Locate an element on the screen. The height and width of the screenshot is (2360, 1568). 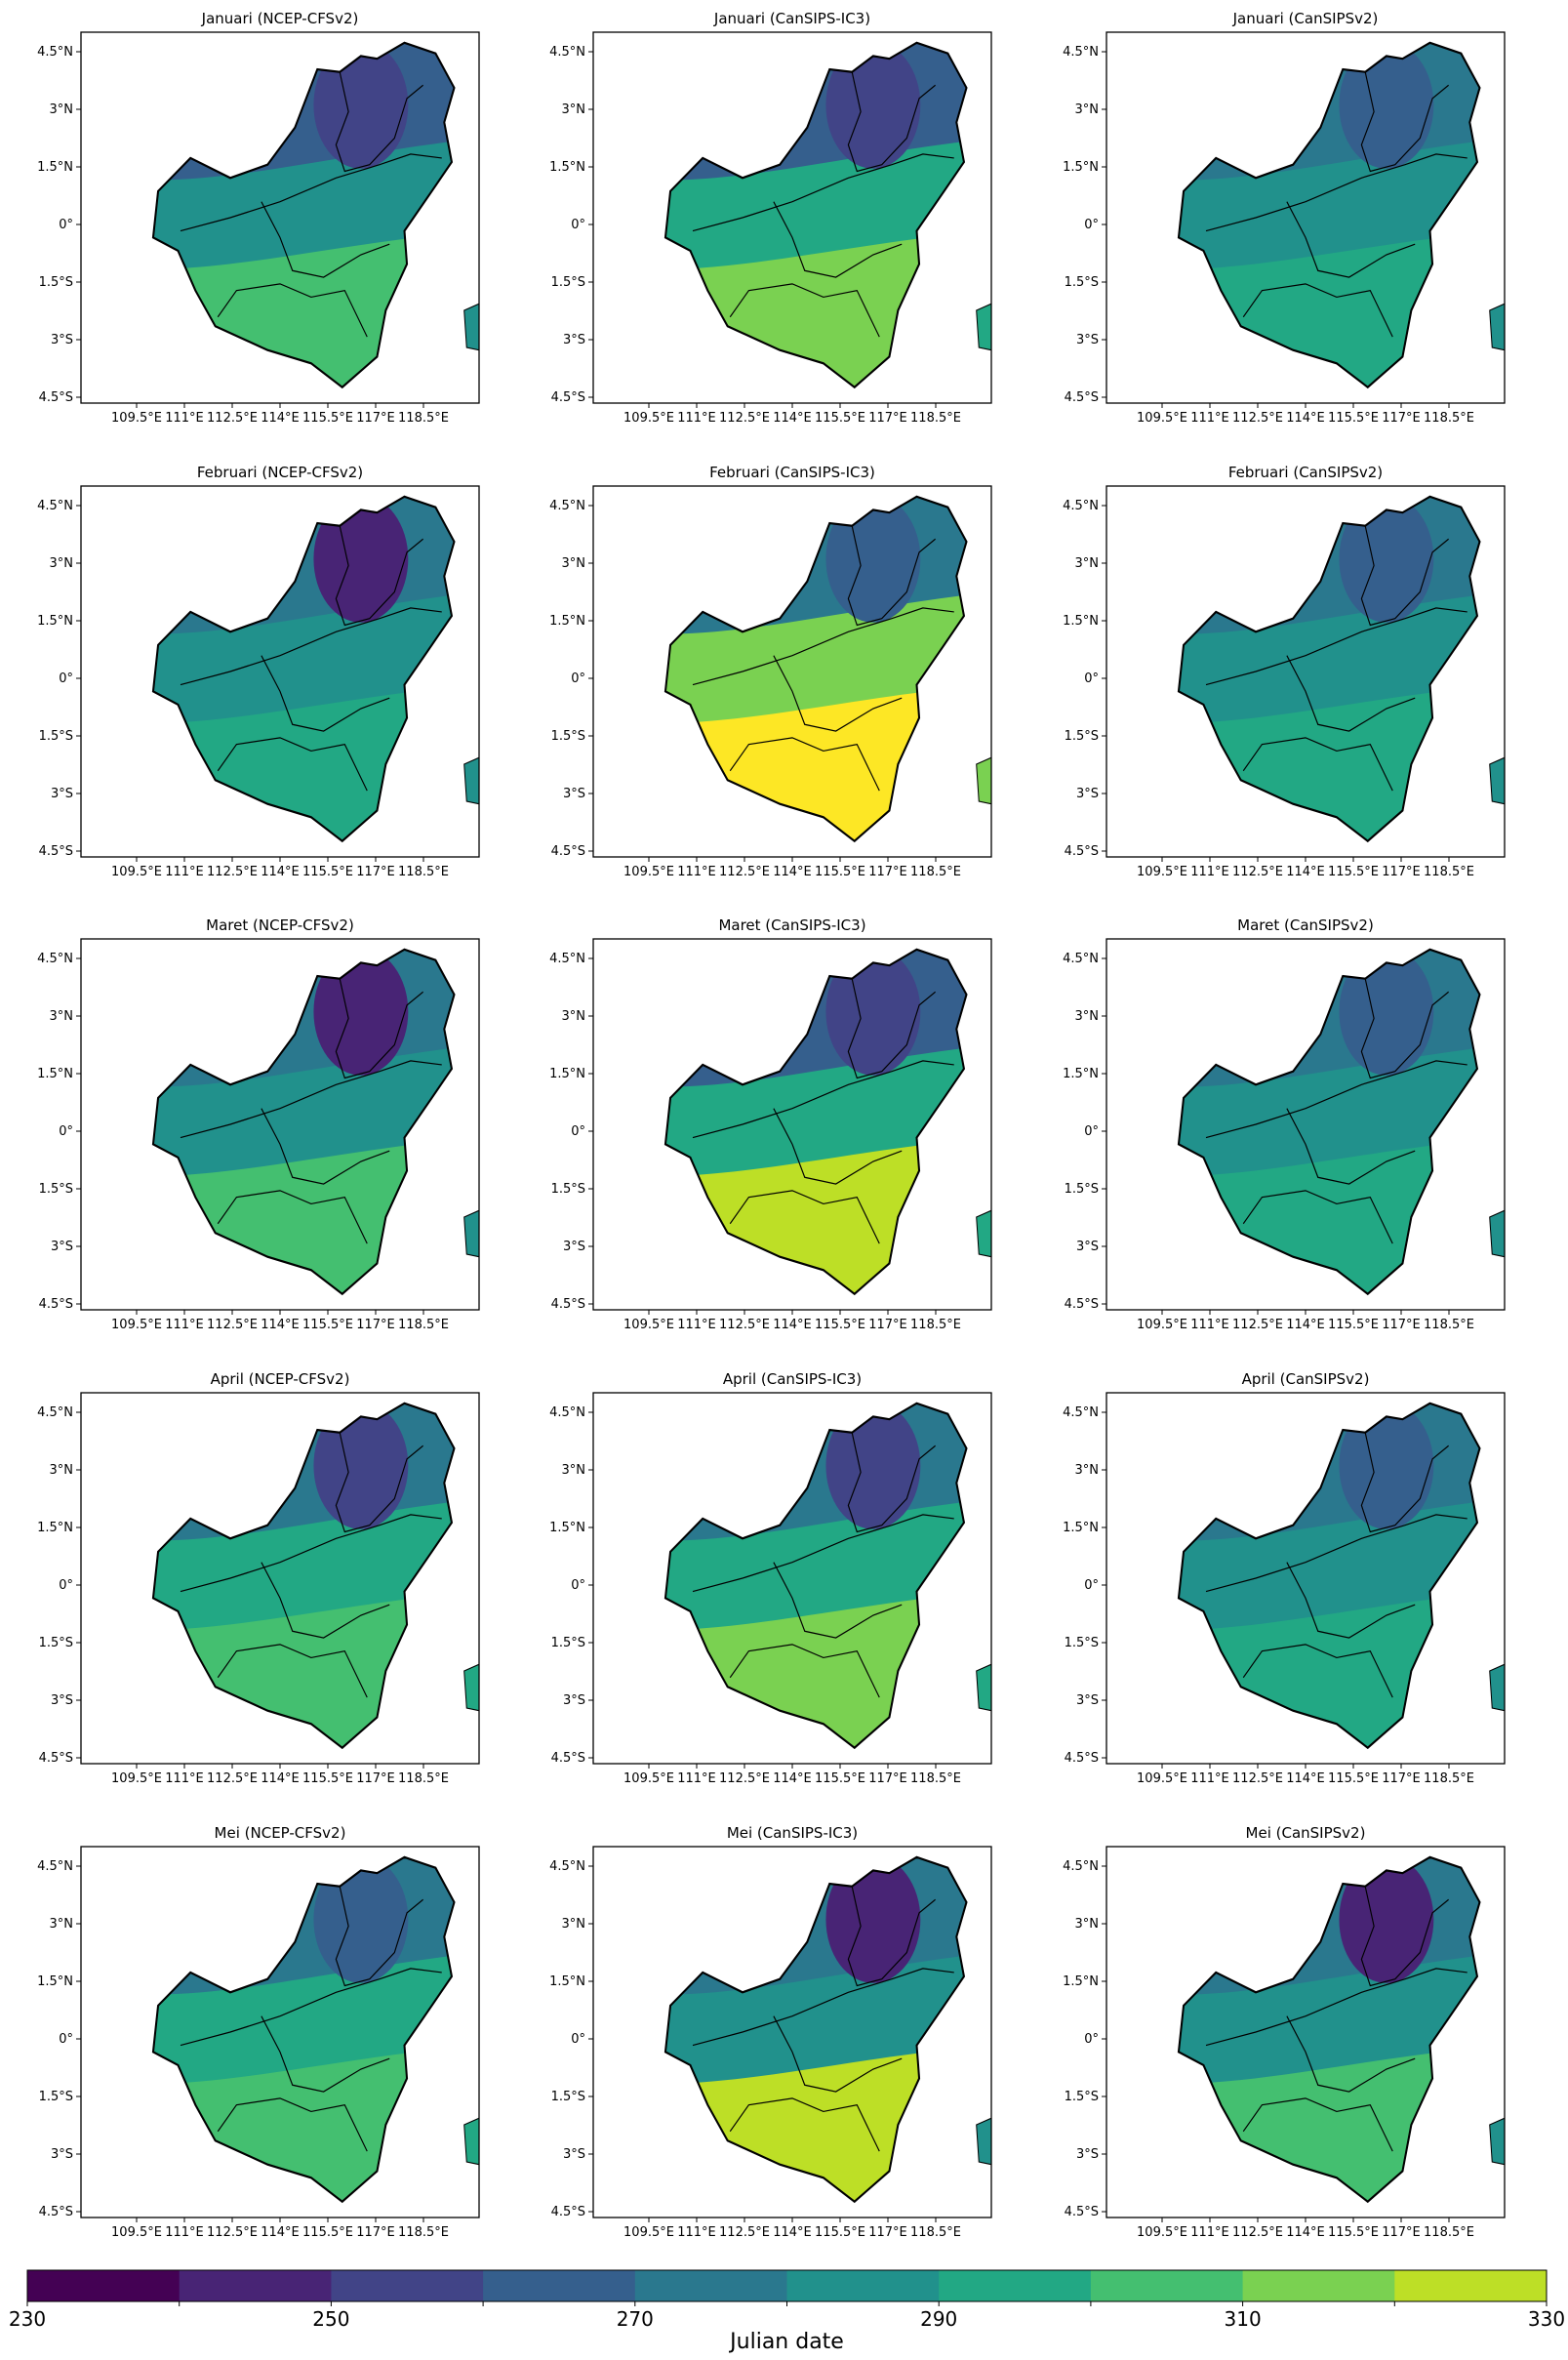
panel-title: April (CanSIPS-IC3) is located at coordinates (792, 1379).